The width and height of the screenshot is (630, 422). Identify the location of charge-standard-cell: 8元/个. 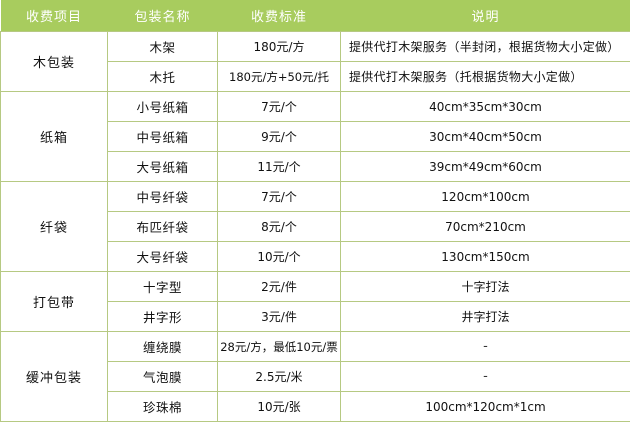
(279, 227).